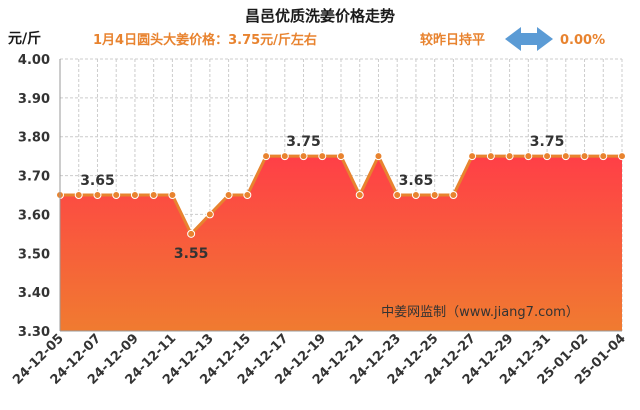 This screenshot has height=410, width=640. Describe the element at coordinates (191, 254) in the screenshot. I see `data-label: 3.55` at that location.